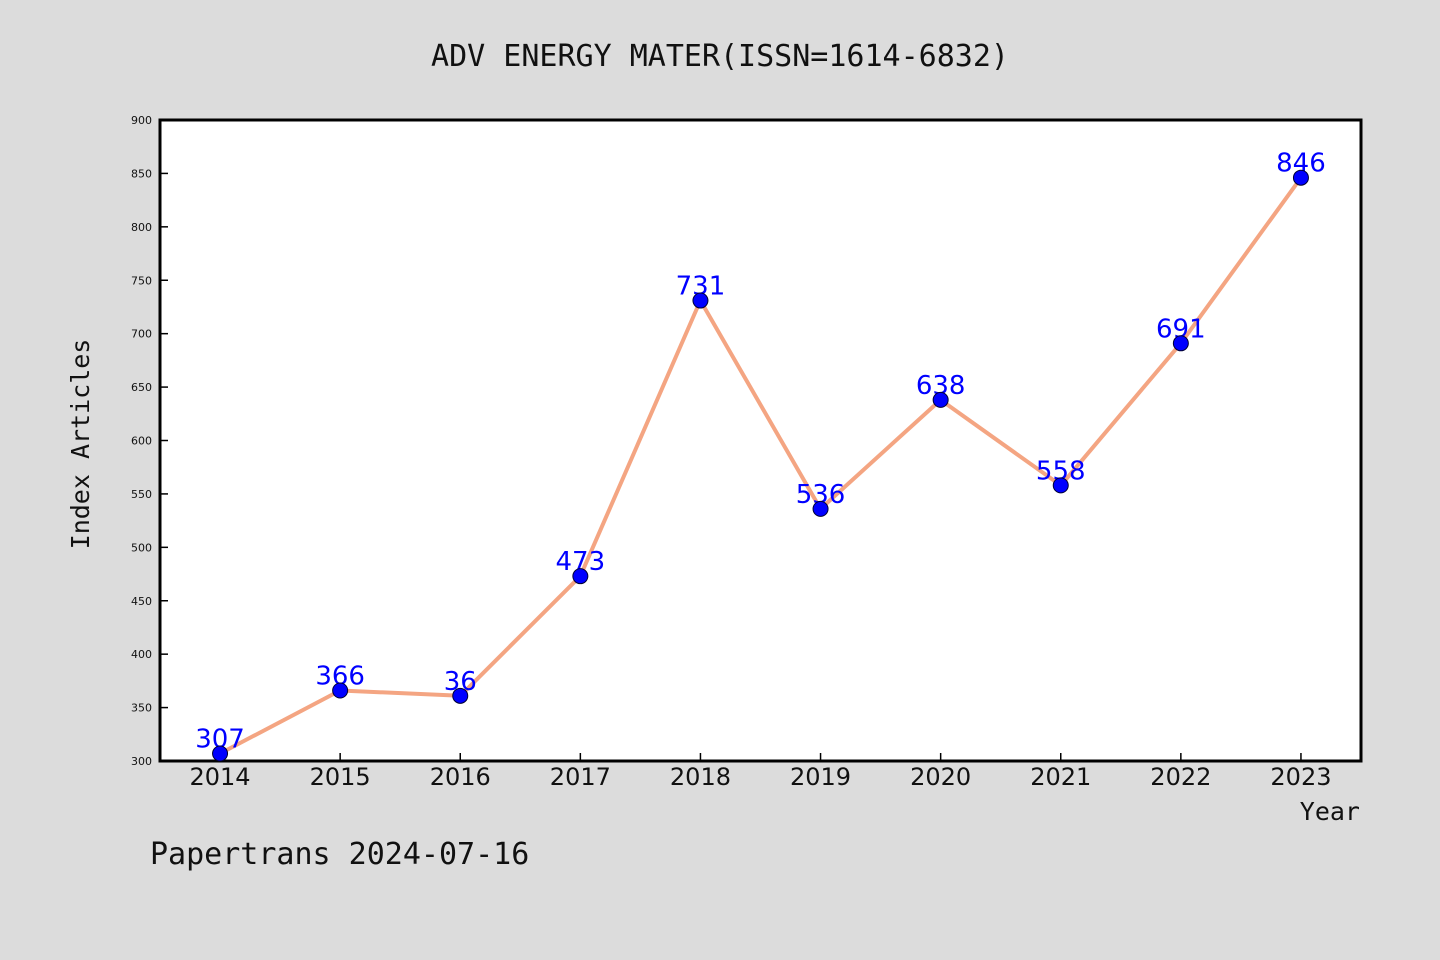  I want to click on y-tick-label: 750, so click(141, 280).